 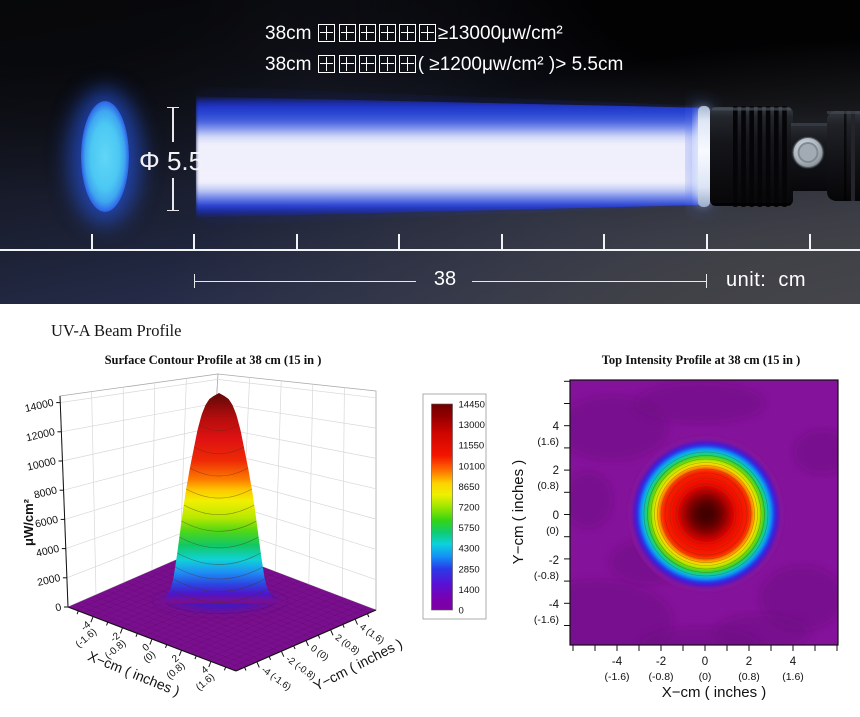 I want to click on svg-text: 7200, so click(x=469, y=508).